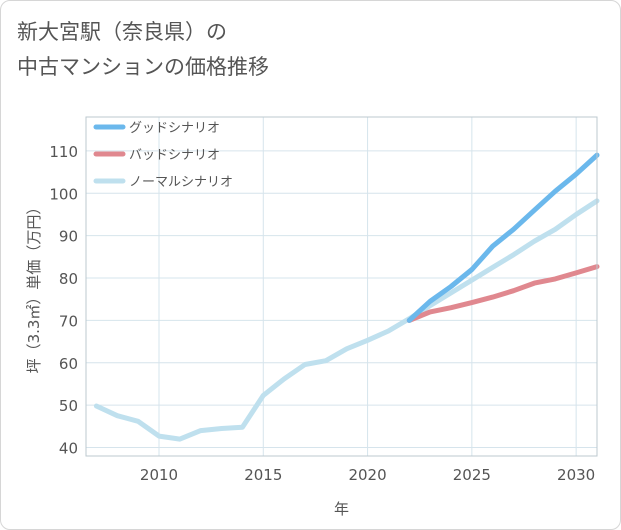 The image size is (621, 530). What do you see at coordinates (159, 475) in the screenshot?
I see `x-tick-label-2010: 2010` at bounding box center [159, 475].